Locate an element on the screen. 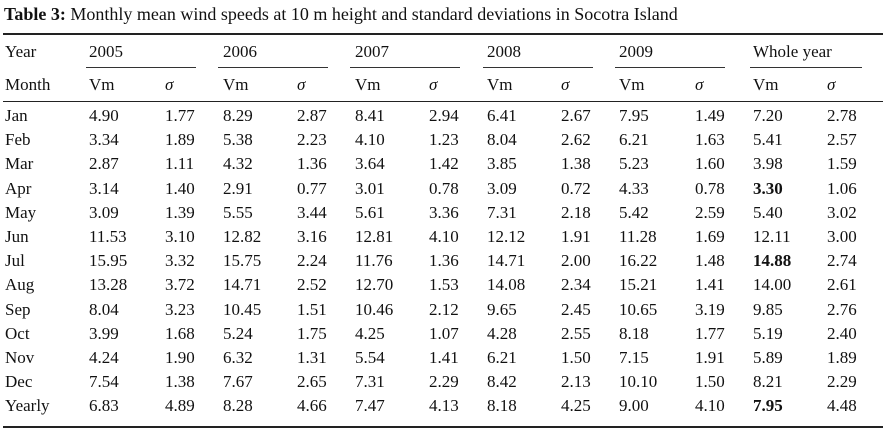 The width and height of the screenshot is (884, 430). vm-cell: 3.30 is located at coordinates (768, 188).